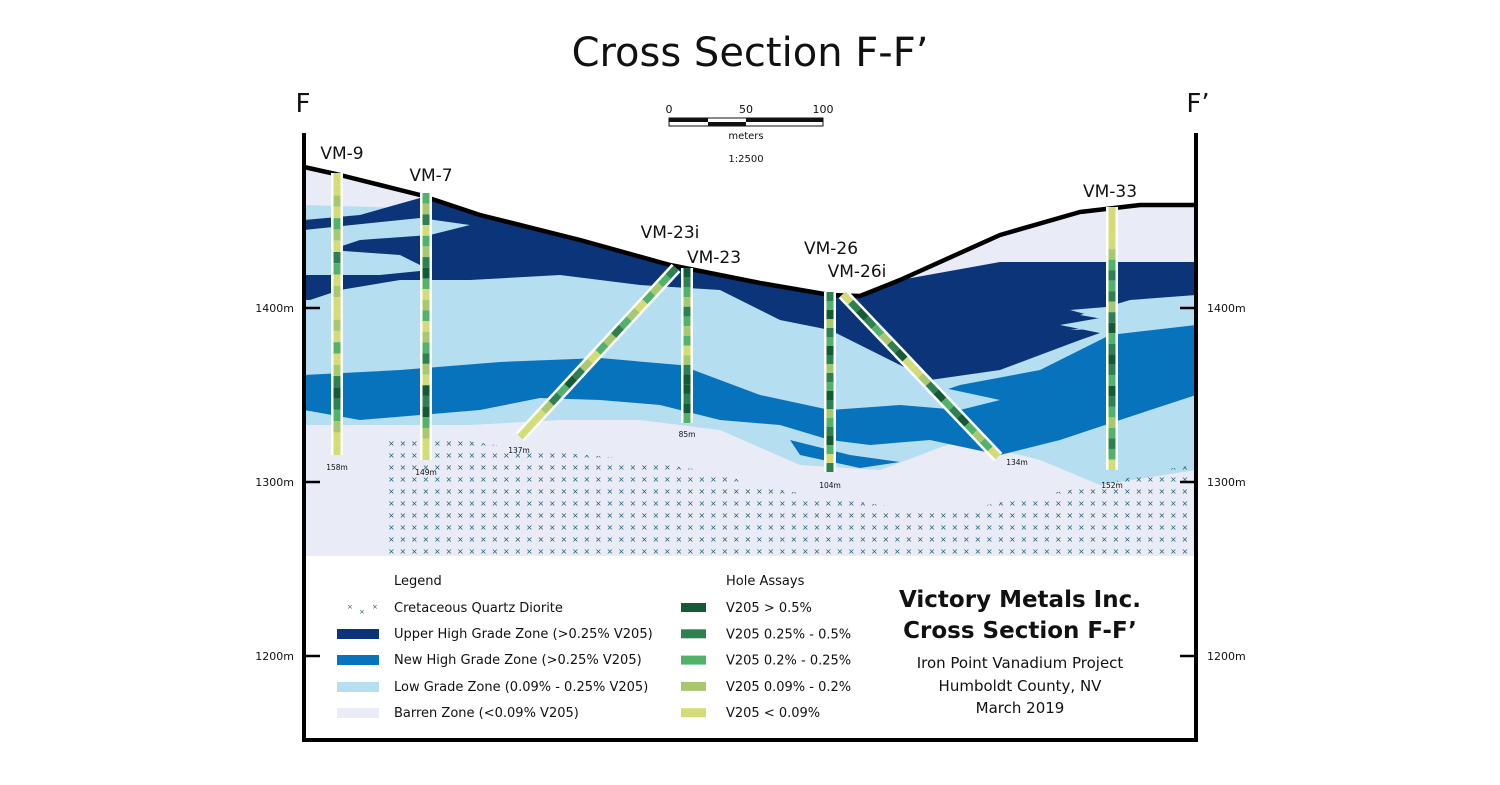  What do you see at coordinates (1020, 631) in the screenshot?
I see `section-name: Cross Section F-F’` at bounding box center [1020, 631].